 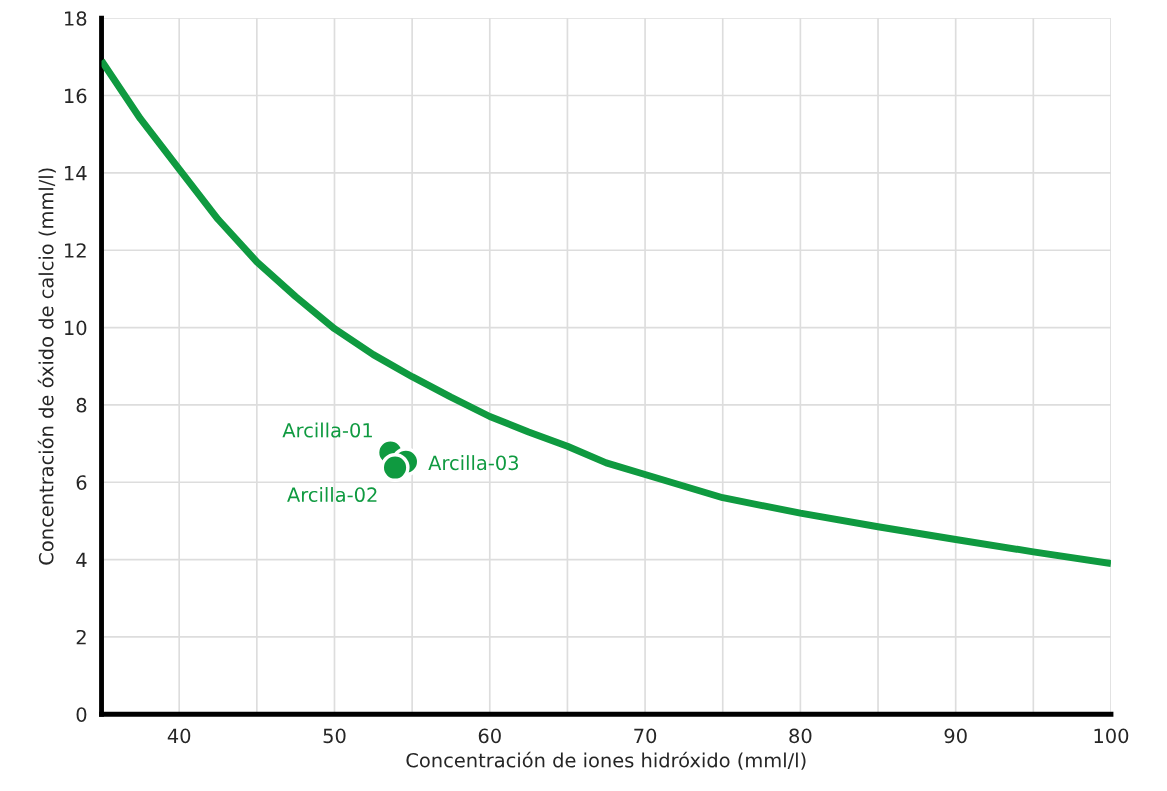 What do you see at coordinates (645, 736) in the screenshot?
I see `x-tick-label: 70` at bounding box center [645, 736].